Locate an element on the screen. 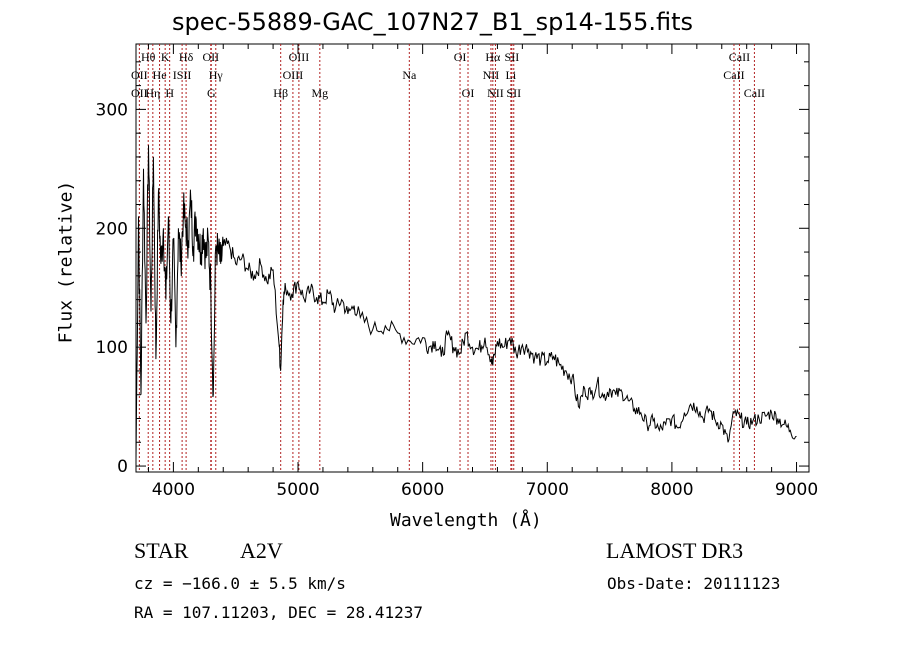 The width and height of the screenshot is (900, 649). spectral-line-label: Li is located at coordinates (511, 75).